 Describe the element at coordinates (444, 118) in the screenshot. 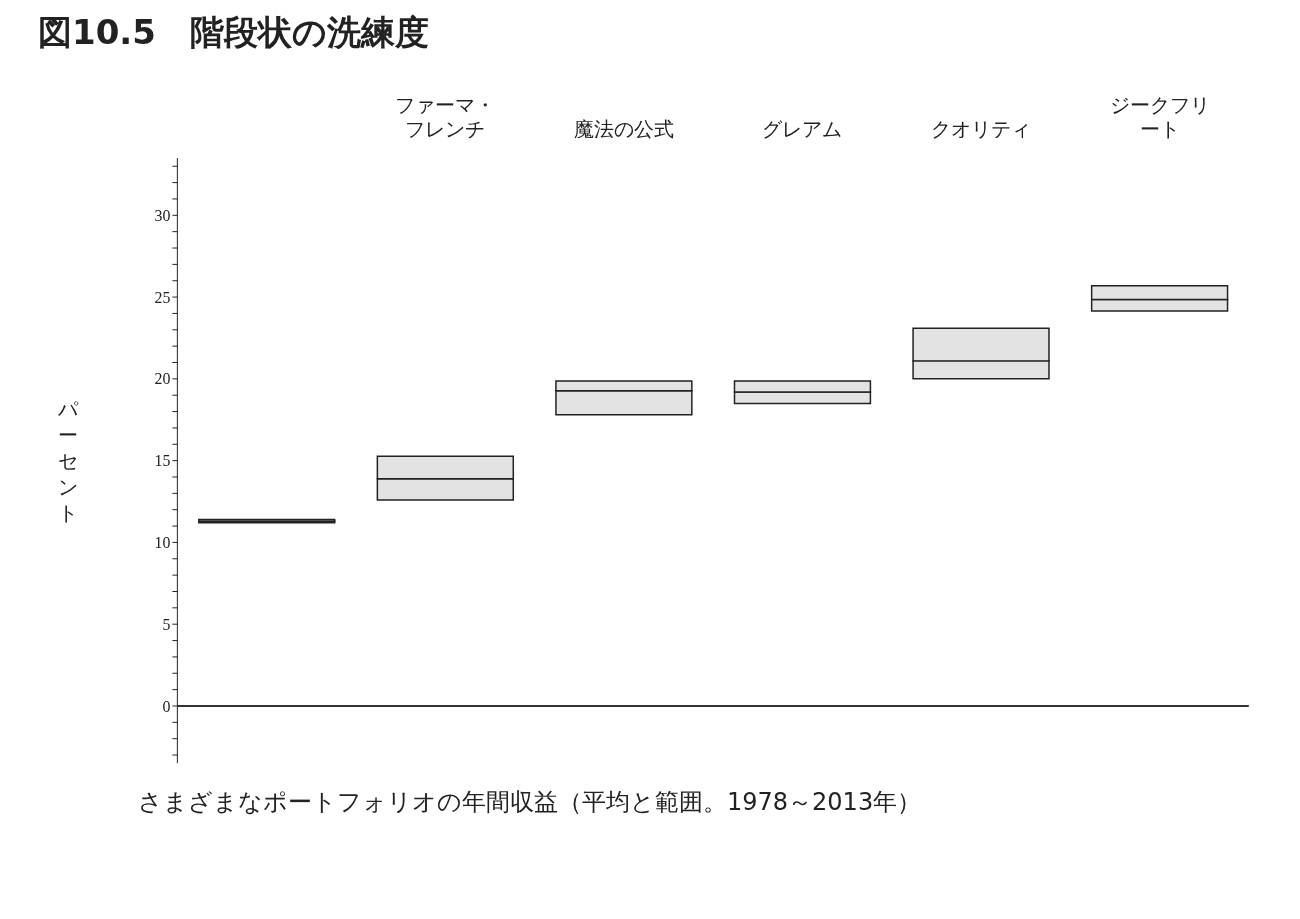

I see `x-tick-label: ファーマ・フレンチ` at that location.